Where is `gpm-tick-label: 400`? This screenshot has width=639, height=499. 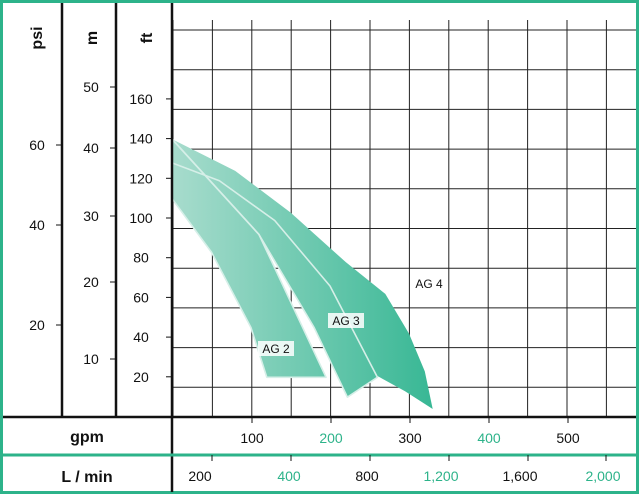 gpm-tick-label: 400 is located at coordinates (489, 438).